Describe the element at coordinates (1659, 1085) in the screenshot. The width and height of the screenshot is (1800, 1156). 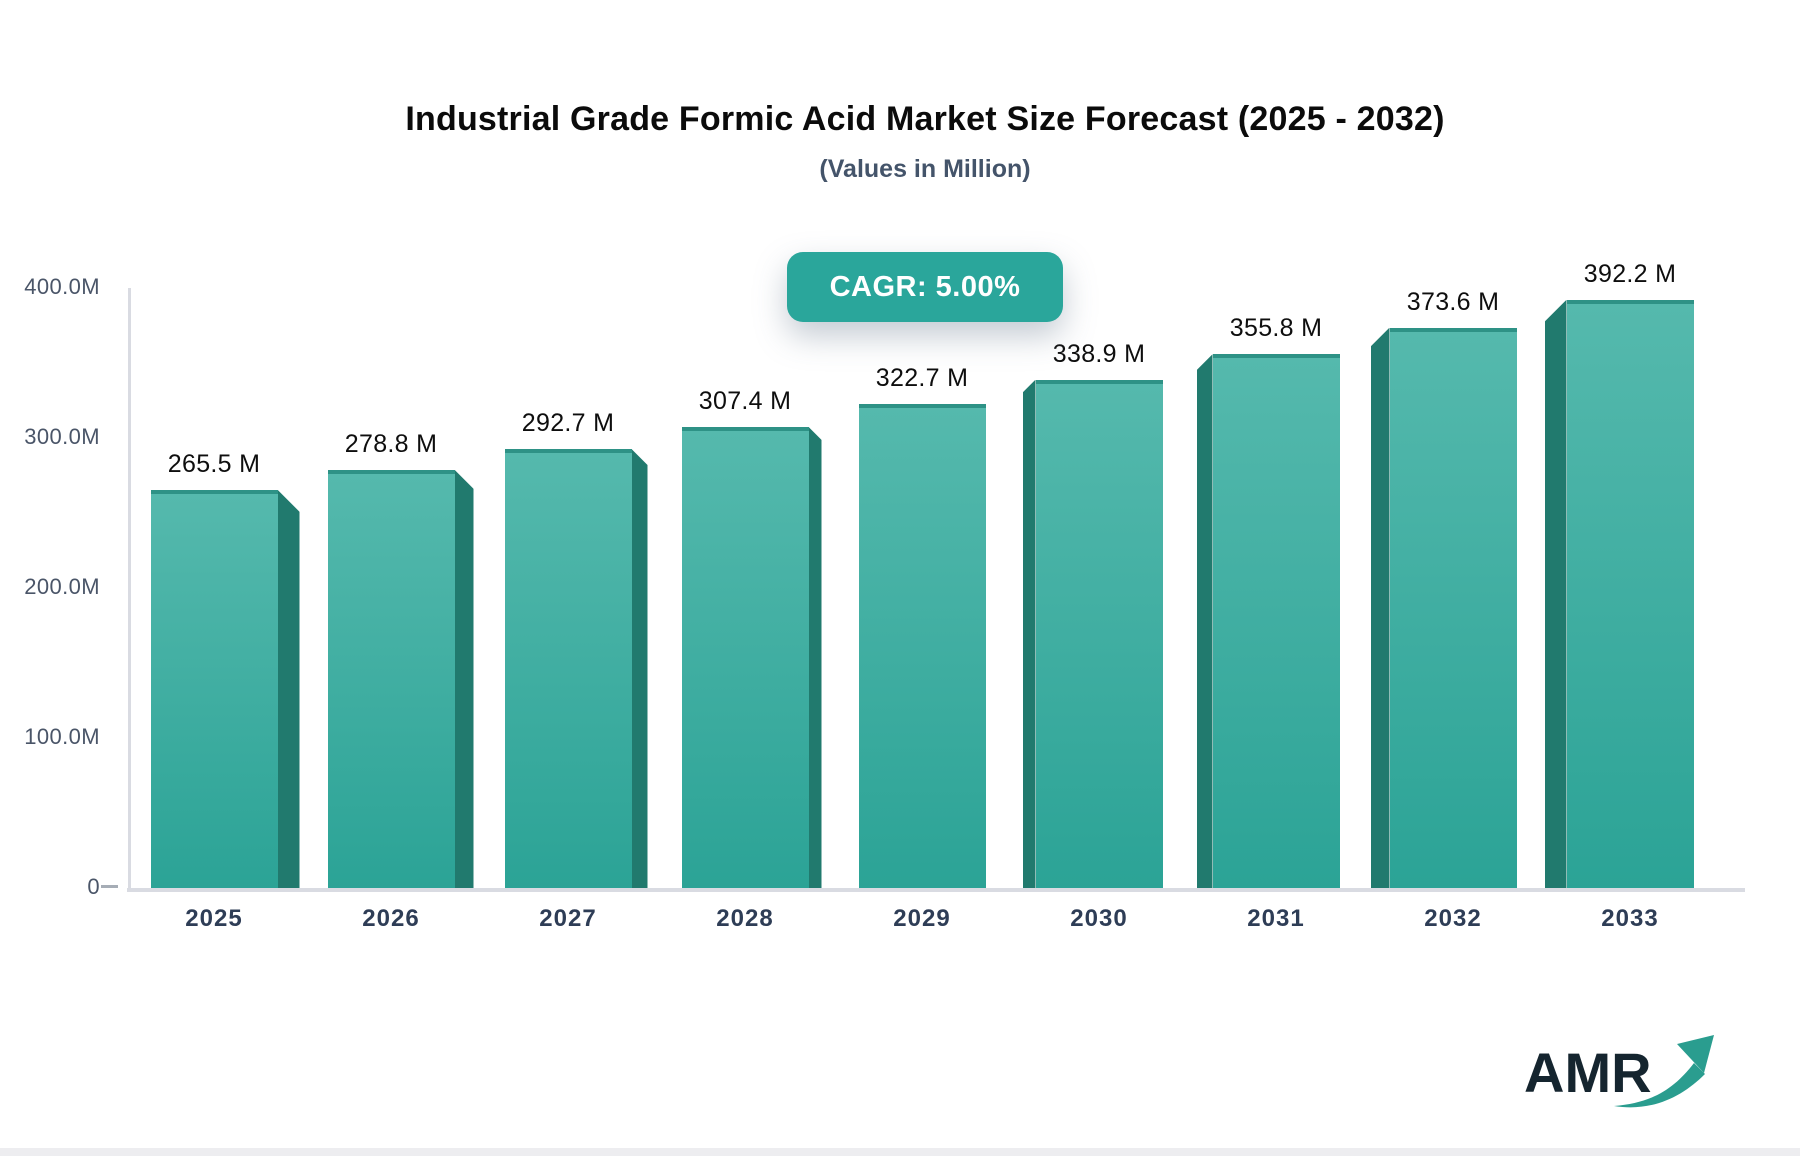
I see `amr-logo-arrow-swoosh` at that location.